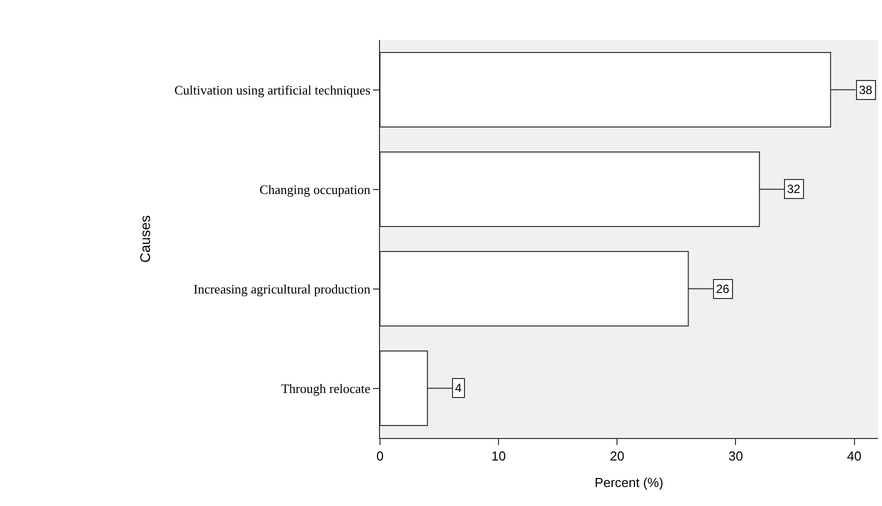 The image size is (882, 506). What do you see at coordinates (854, 456) in the screenshot?
I see `x-tick-label: 40` at bounding box center [854, 456].